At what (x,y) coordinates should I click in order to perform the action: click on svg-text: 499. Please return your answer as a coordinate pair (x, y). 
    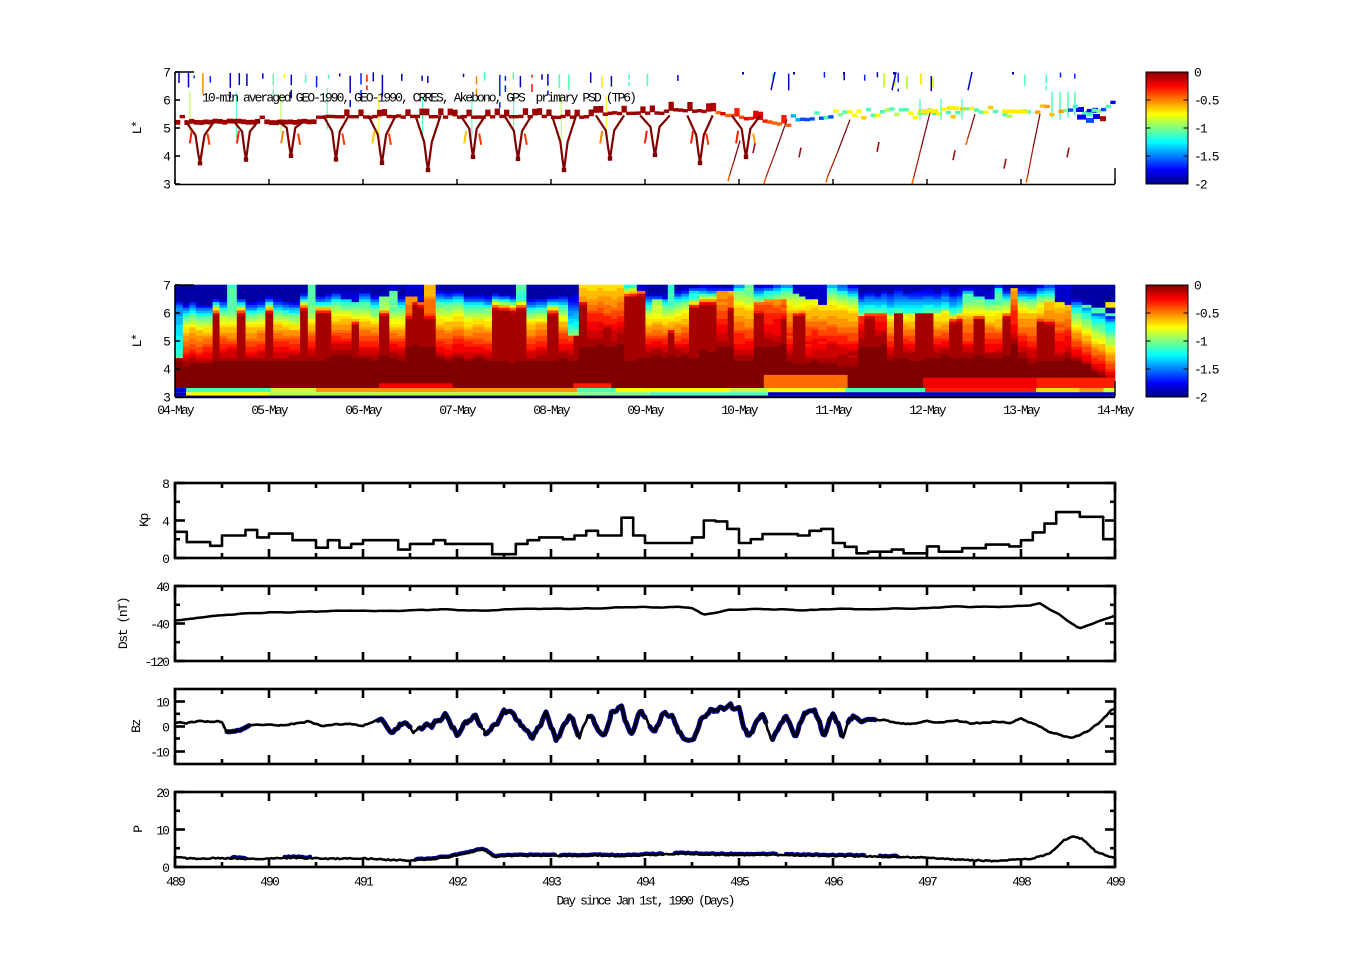
    Looking at the image, I should click on (1115, 882).